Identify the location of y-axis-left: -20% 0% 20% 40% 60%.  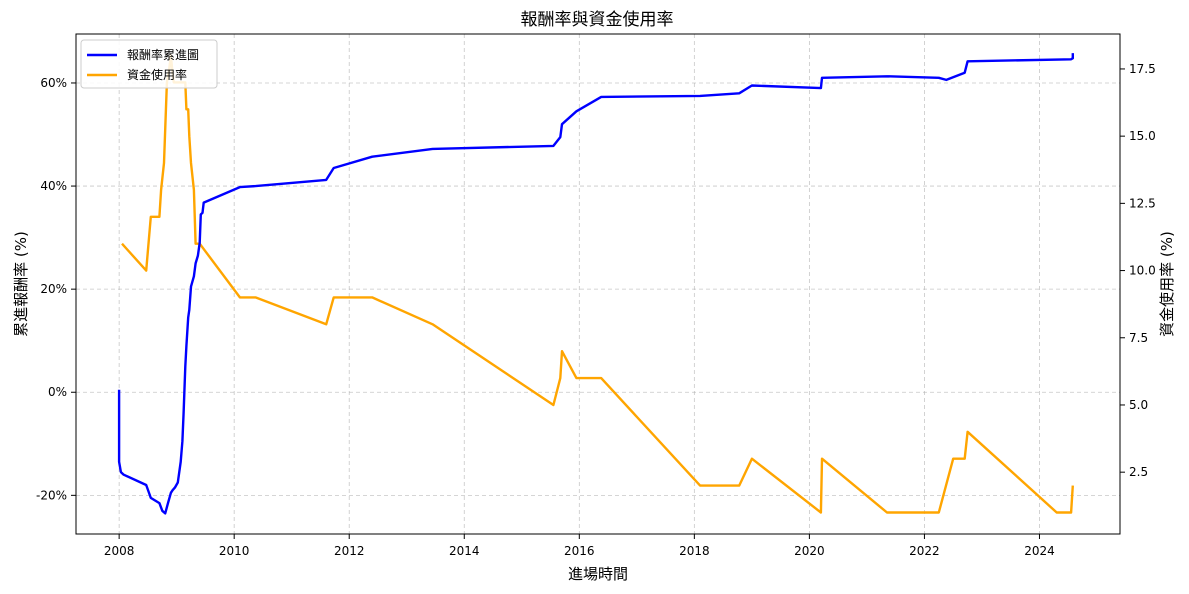
(56, 289).